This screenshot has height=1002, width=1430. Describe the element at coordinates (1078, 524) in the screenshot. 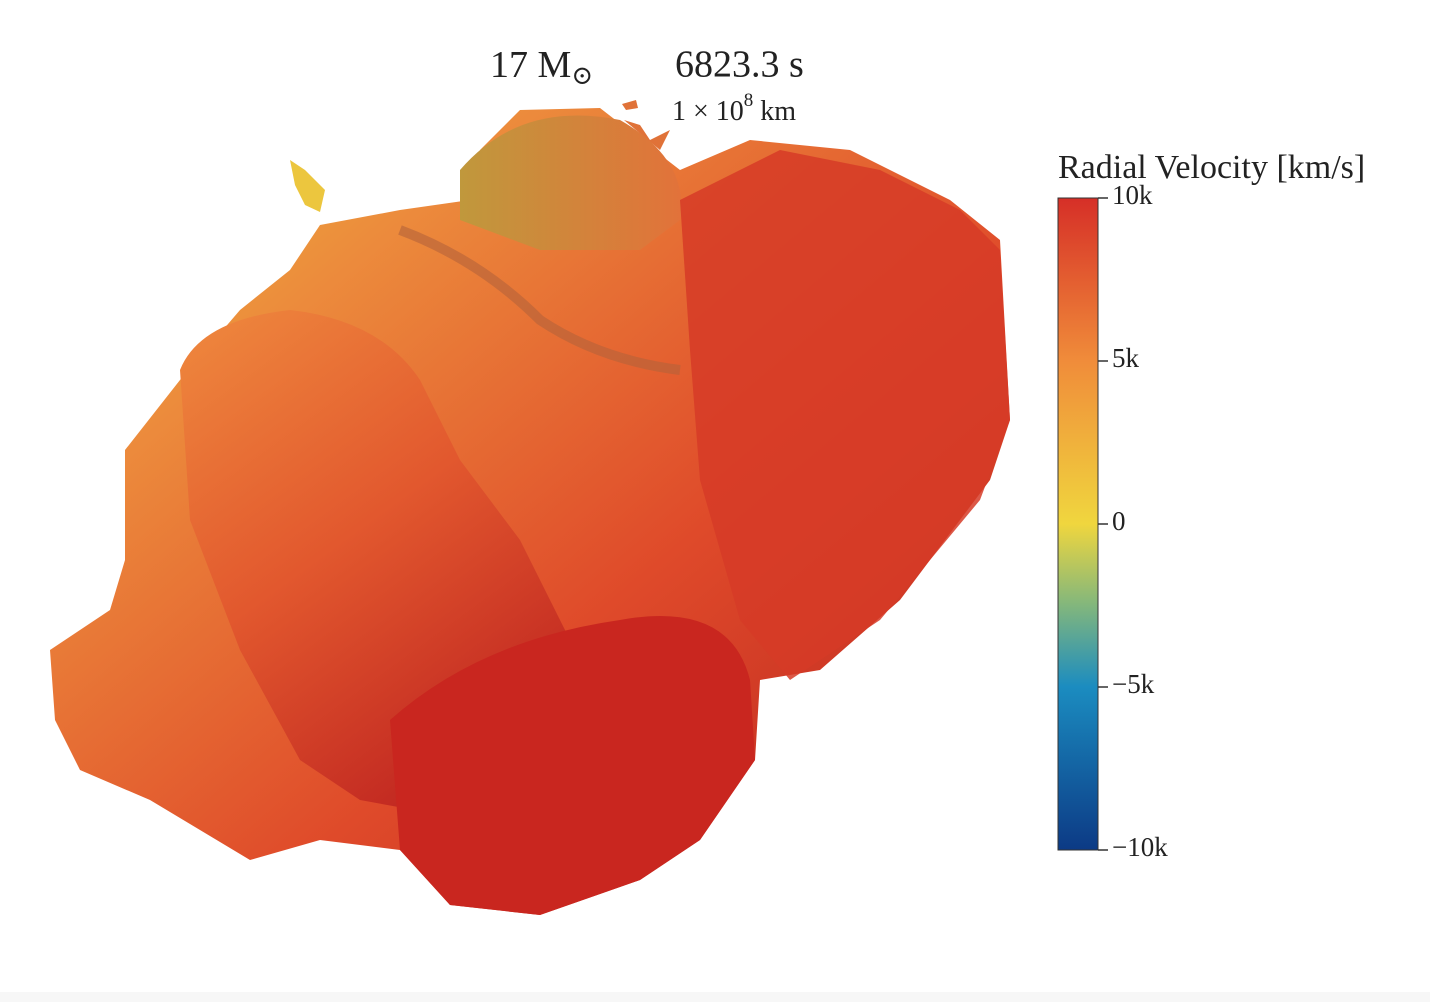

I see `colorbar-gradient` at that location.